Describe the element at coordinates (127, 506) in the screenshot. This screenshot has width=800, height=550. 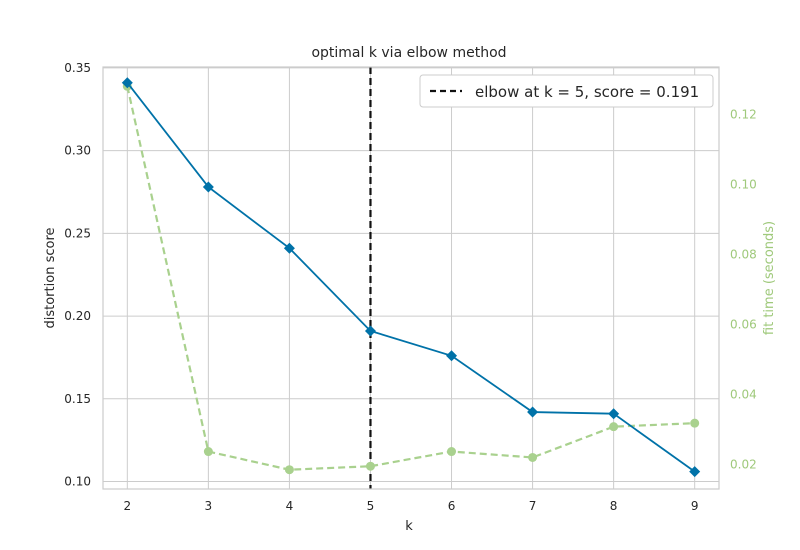
I see `x-tick-label: 2` at that location.